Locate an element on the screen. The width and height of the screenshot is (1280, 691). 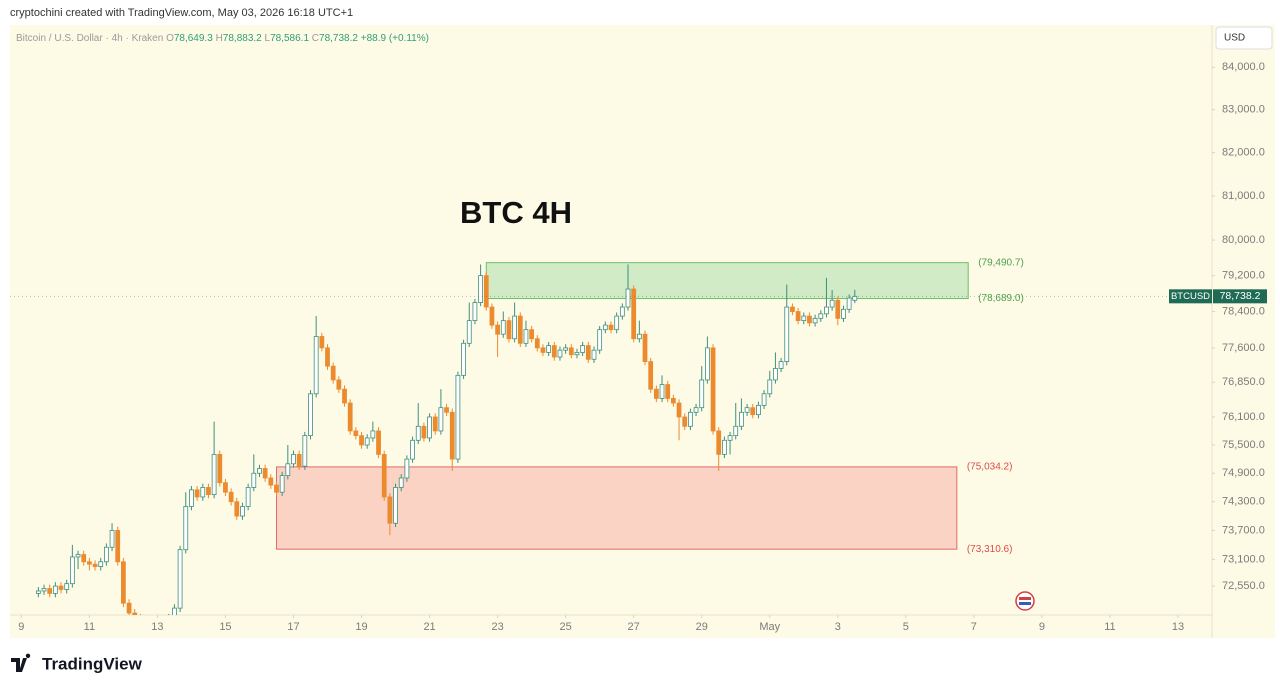
news-icon is located at coordinates (1025, 601).